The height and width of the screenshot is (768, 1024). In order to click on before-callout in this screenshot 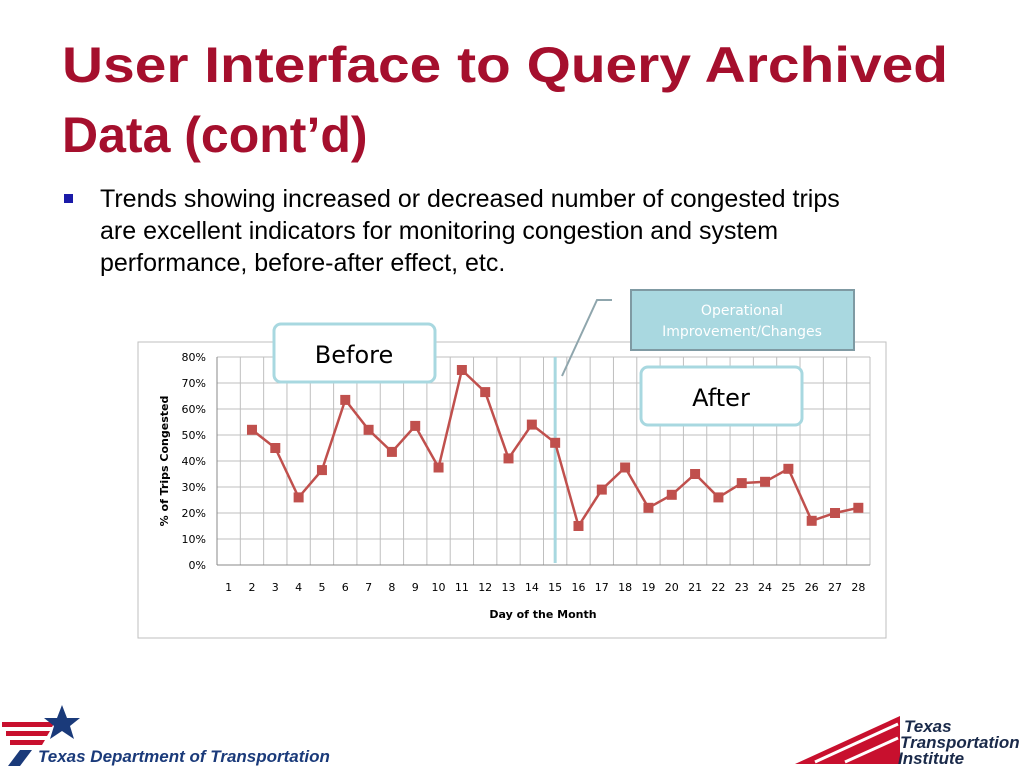, I will do `click(354, 353)`.